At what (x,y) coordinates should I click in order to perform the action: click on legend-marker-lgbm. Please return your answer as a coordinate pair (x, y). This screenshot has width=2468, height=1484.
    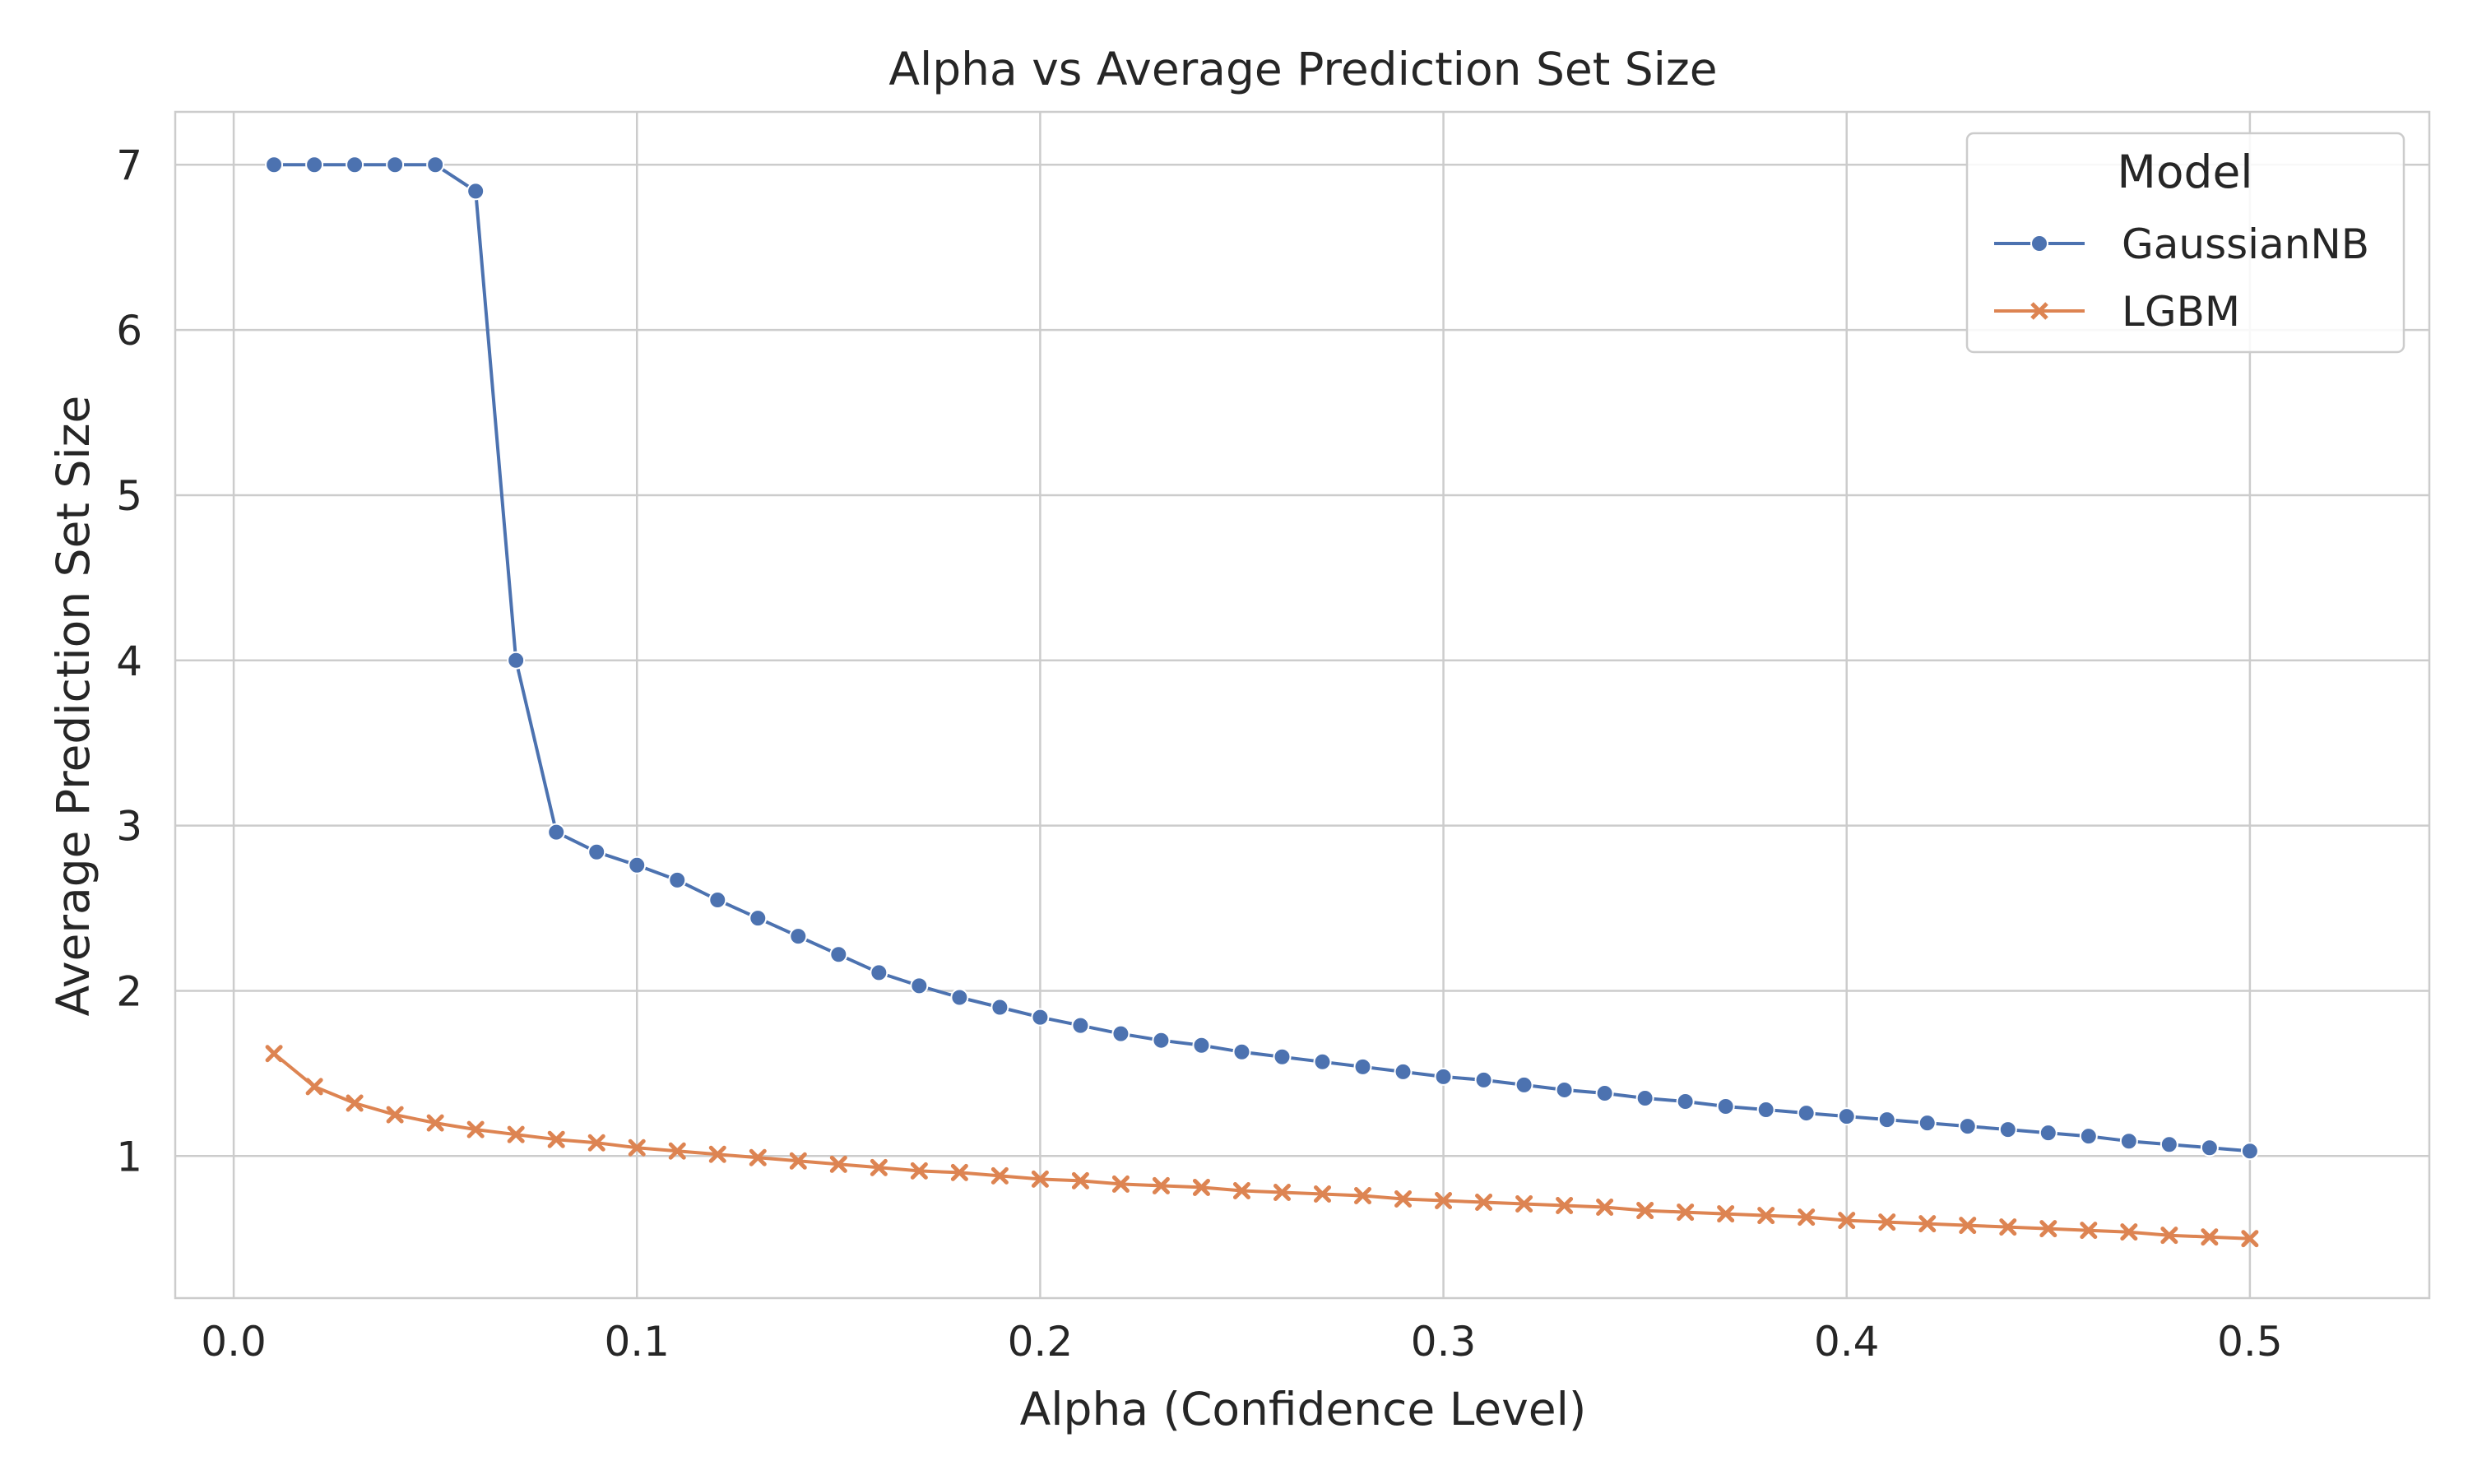
    Looking at the image, I should click on (2039, 311).